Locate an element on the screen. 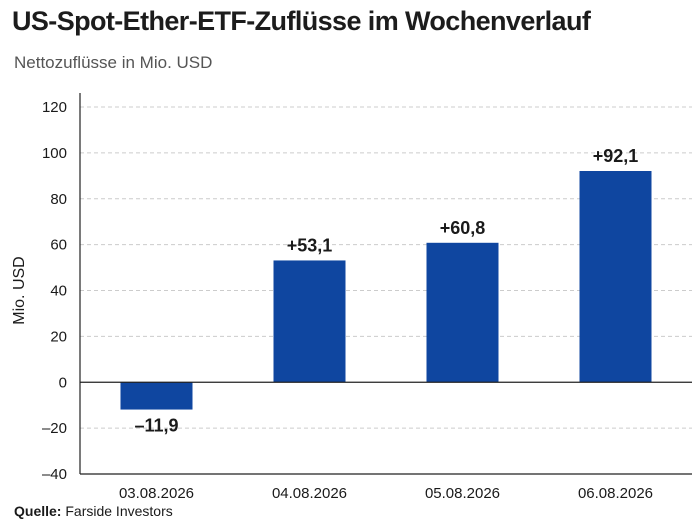 The image size is (694, 525). source-text: Farside Investors is located at coordinates (119, 511).